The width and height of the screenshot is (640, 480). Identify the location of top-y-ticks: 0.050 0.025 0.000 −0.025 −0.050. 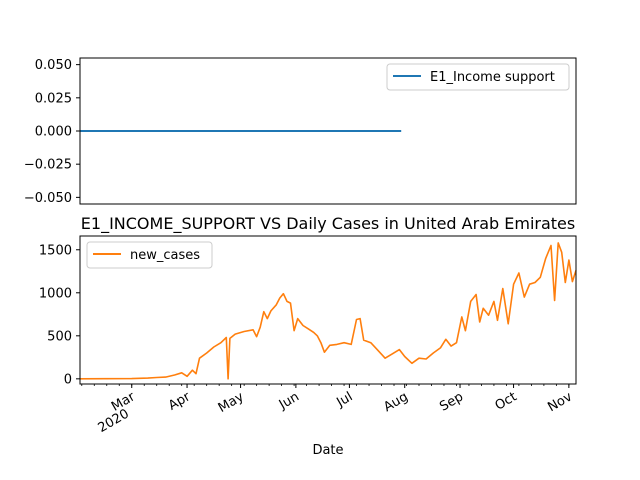
(52, 132).